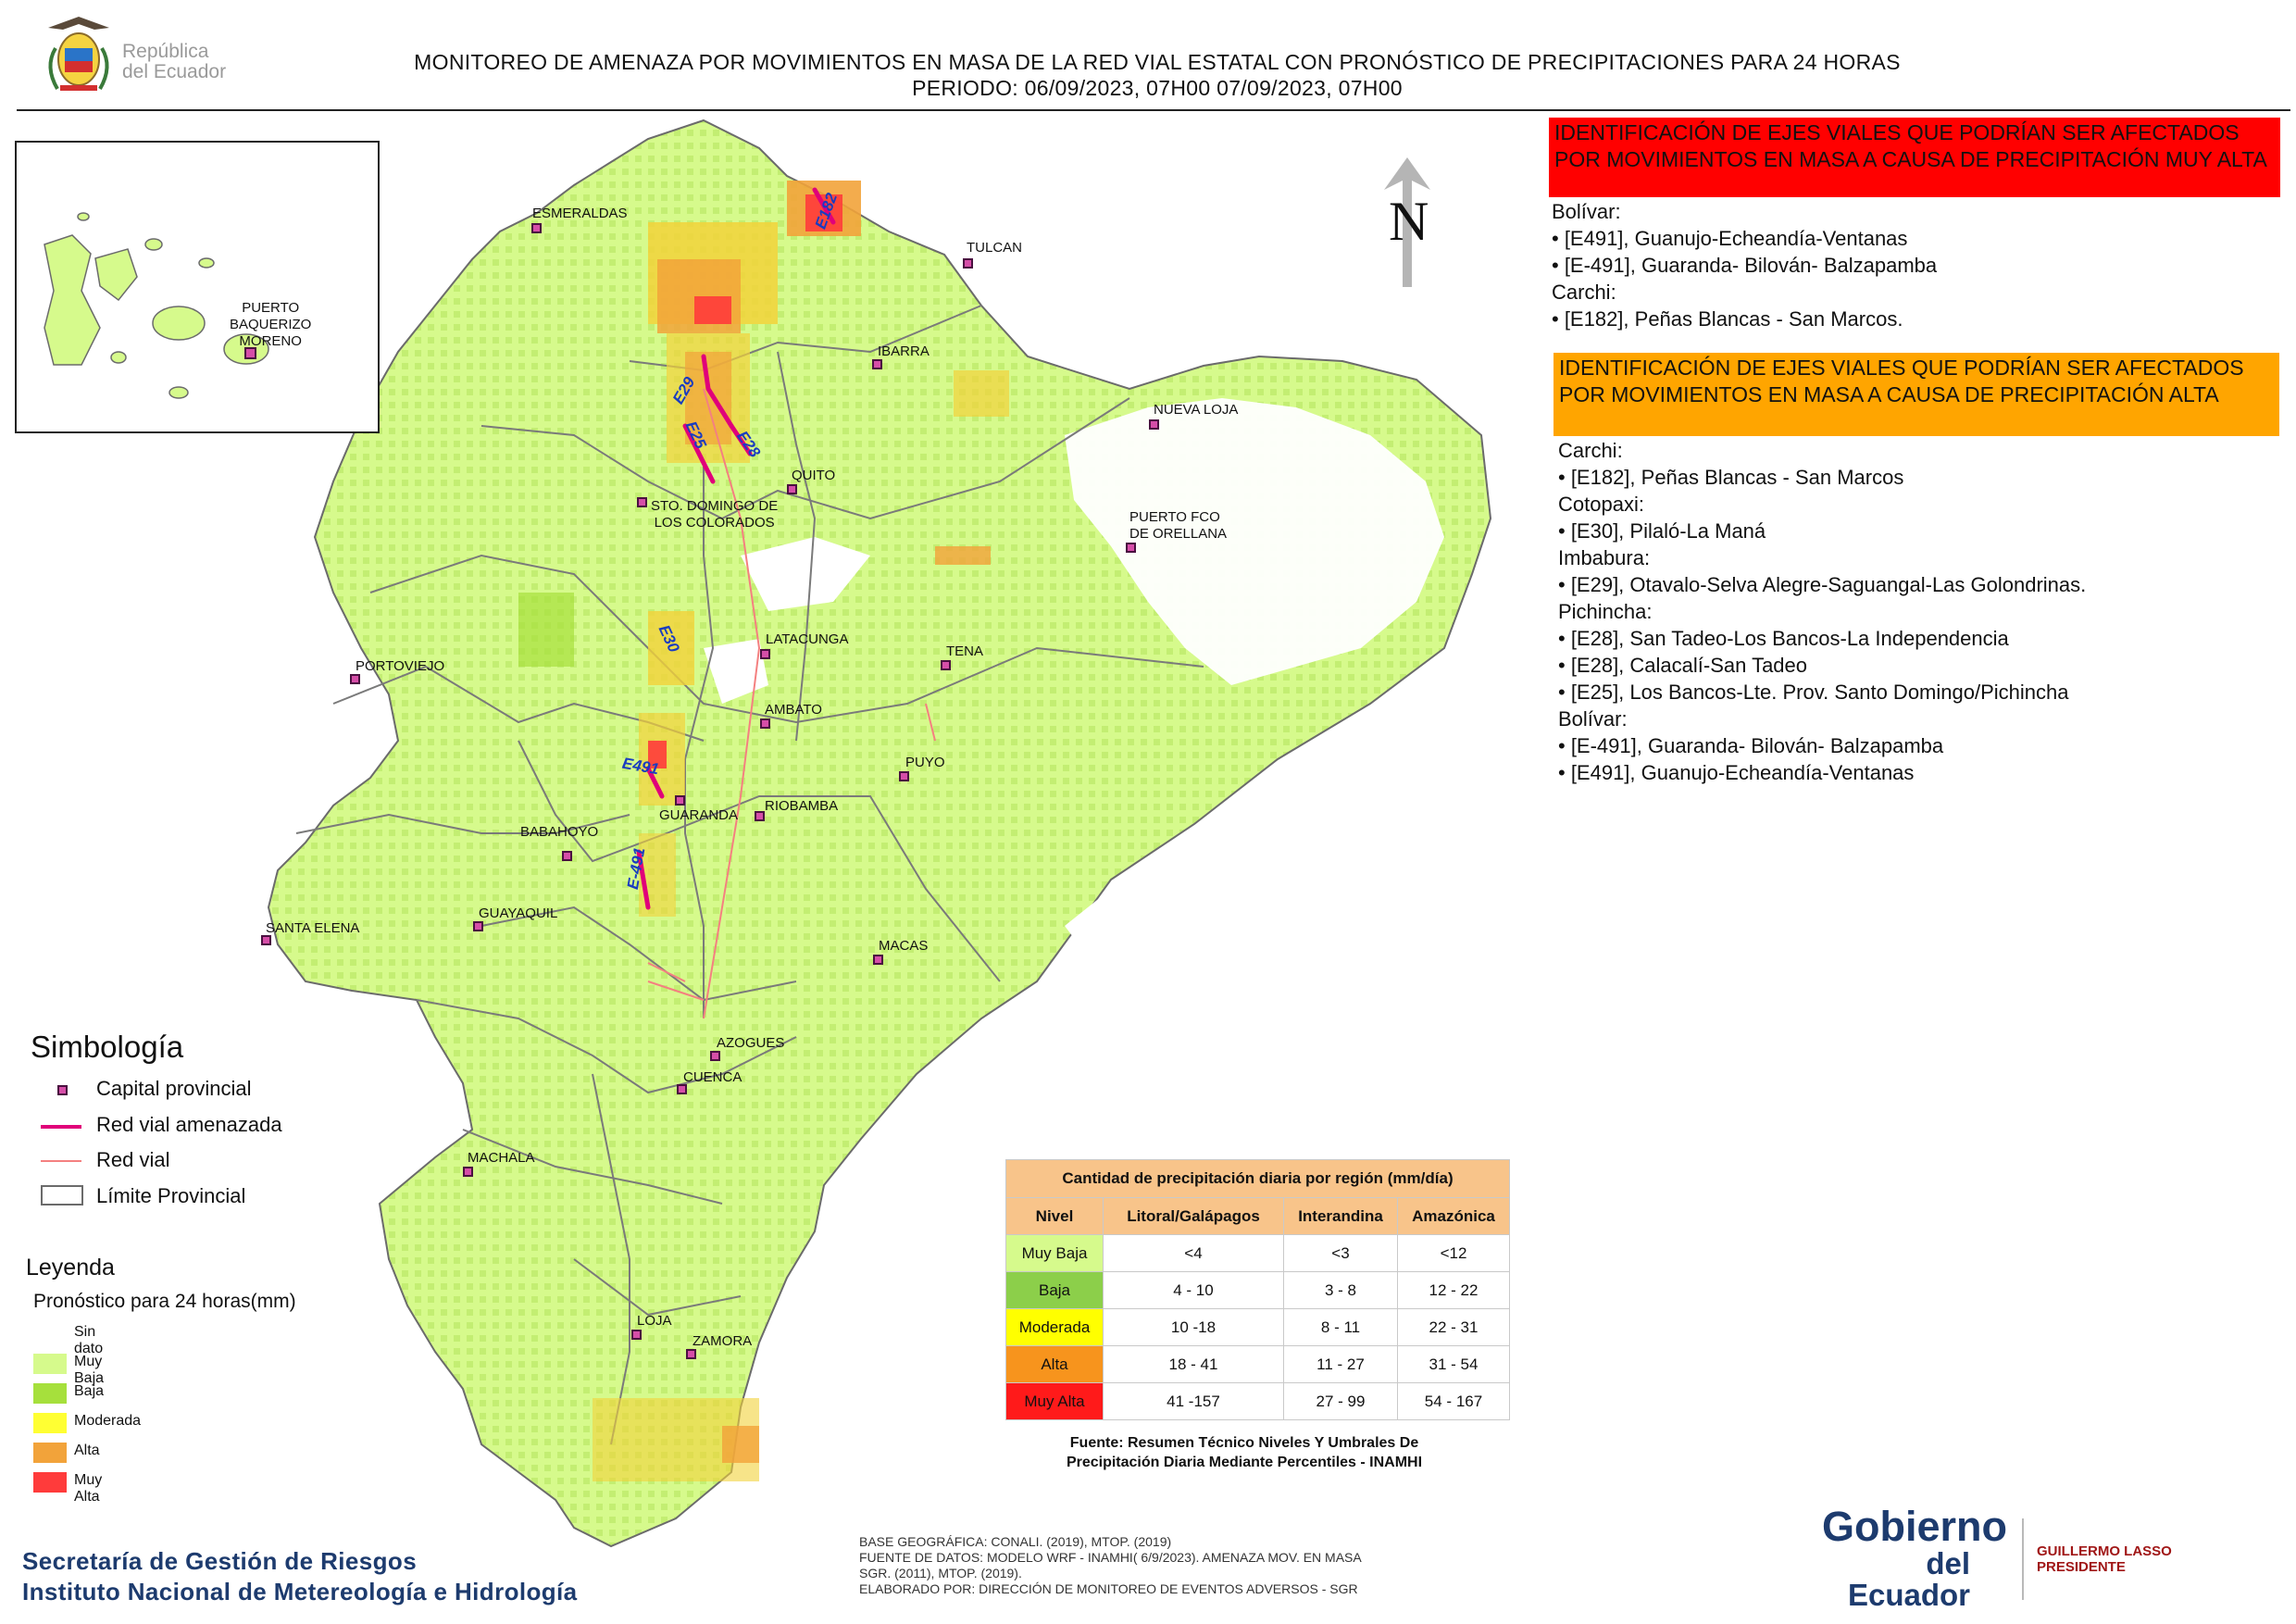 The image size is (2296, 1624). Describe the element at coordinates (1453, 1253) in the screenshot. I see `table-cell: <12` at that location.